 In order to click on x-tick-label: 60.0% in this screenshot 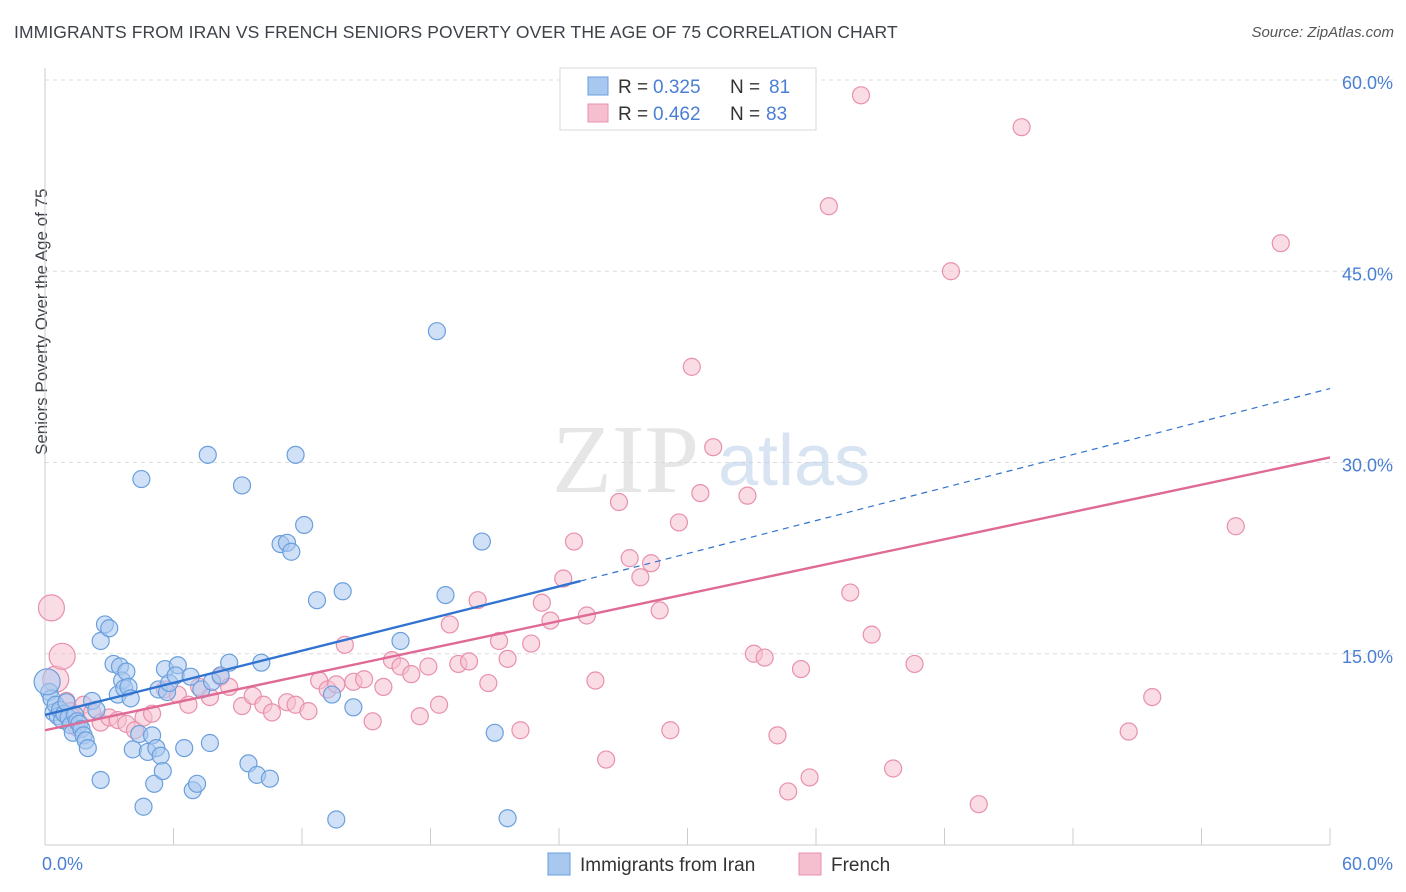, I will do `click(1367, 864)`.